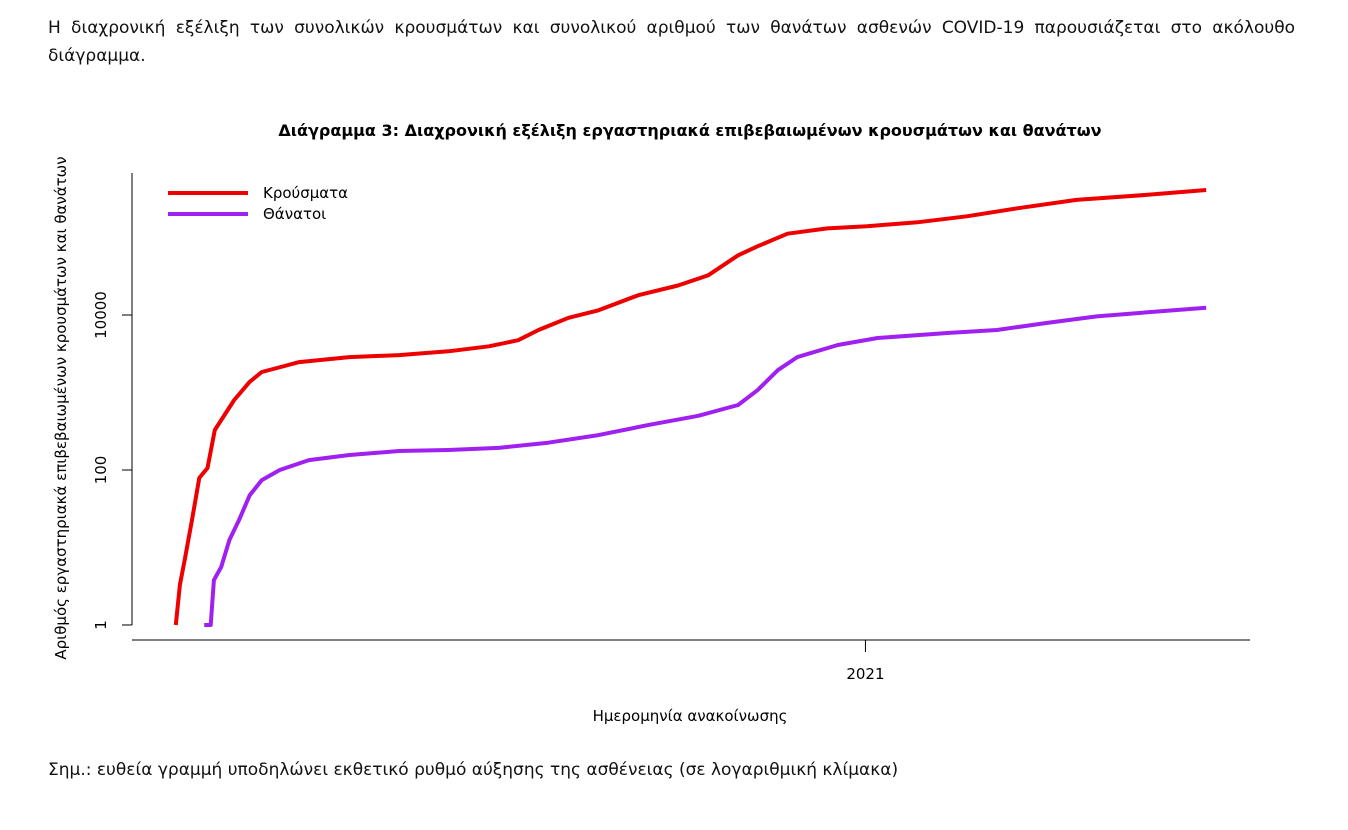 This screenshot has width=1348, height=830. Describe the element at coordinates (865, 674) in the screenshot. I see `x-tick-label: 2021` at that location.